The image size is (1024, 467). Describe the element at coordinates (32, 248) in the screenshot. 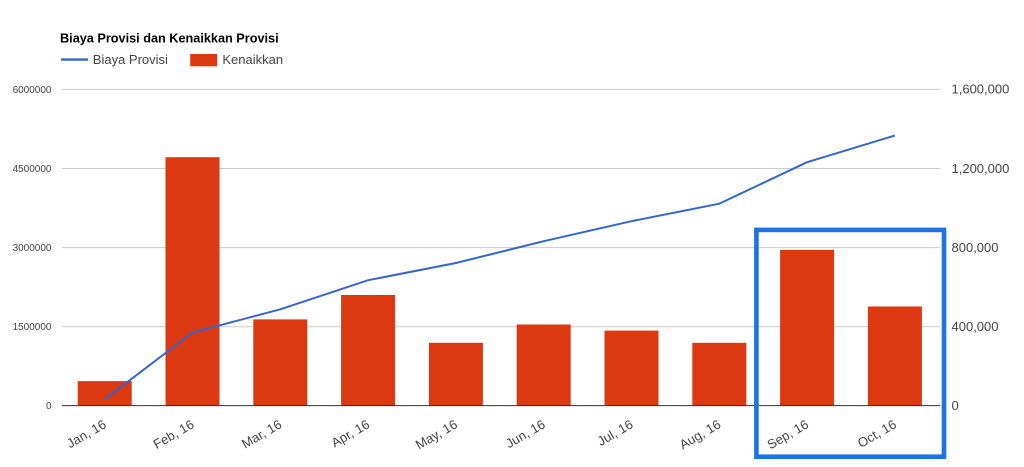

I see `svg-text: 3000000` at that location.